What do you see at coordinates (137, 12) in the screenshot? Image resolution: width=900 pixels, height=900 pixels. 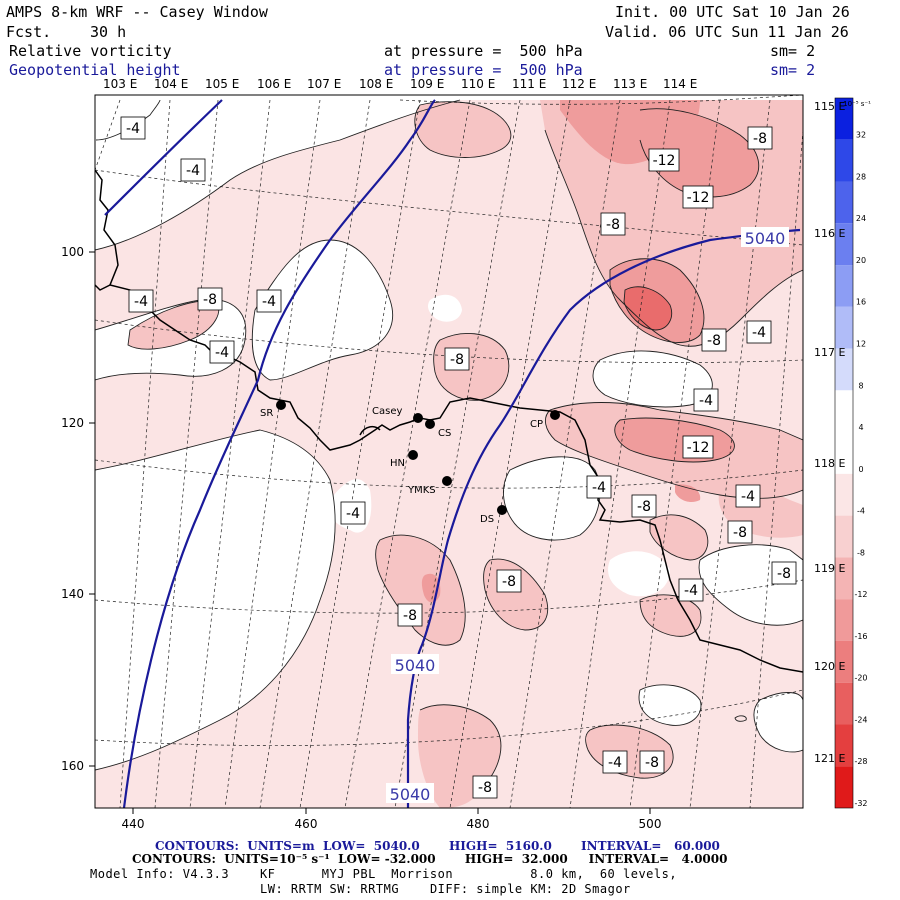 I see `model-title: AMPS 8-km WRF -- Casey Window` at bounding box center [137, 12].